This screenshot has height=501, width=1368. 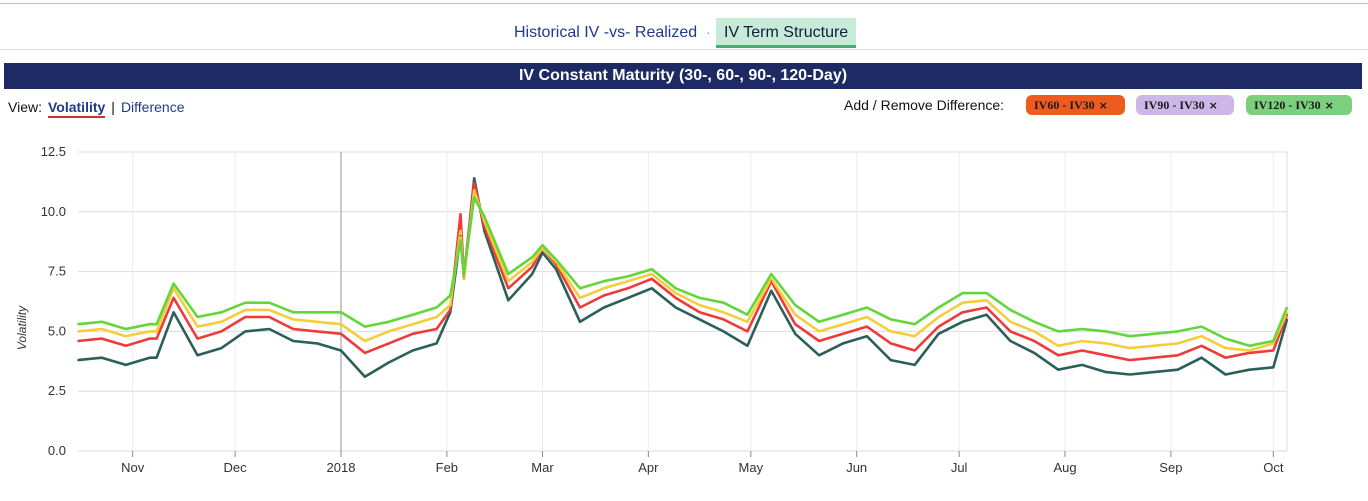 What do you see at coordinates (1064, 467) in the screenshot?
I see `x-tick-label: Aug` at bounding box center [1064, 467].